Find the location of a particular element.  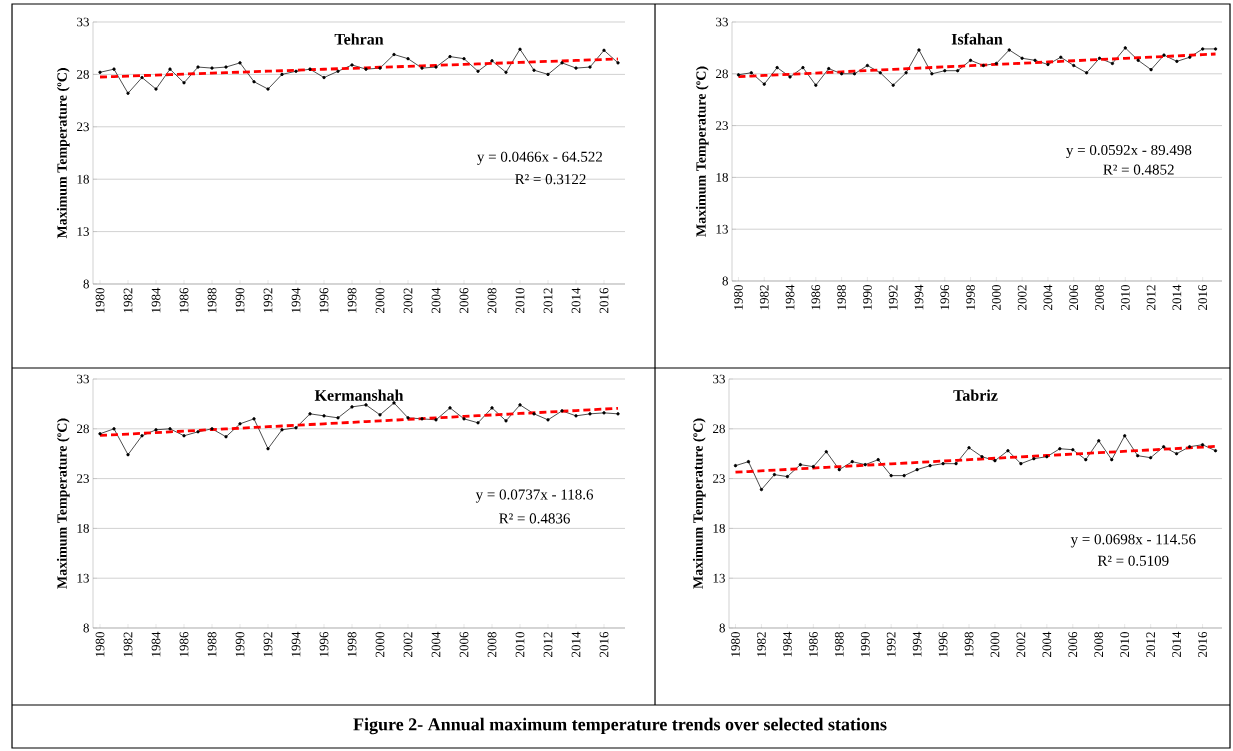

text: Tabriz is located at coordinates (975, 395).